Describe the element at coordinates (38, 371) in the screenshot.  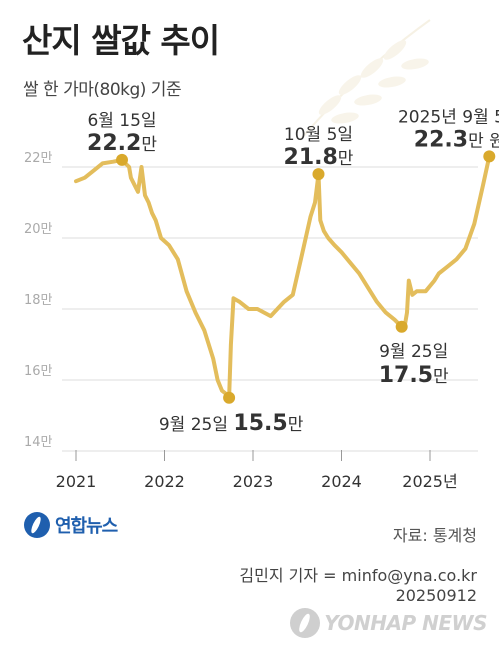
I see `y-tick-label: 16만` at that location.